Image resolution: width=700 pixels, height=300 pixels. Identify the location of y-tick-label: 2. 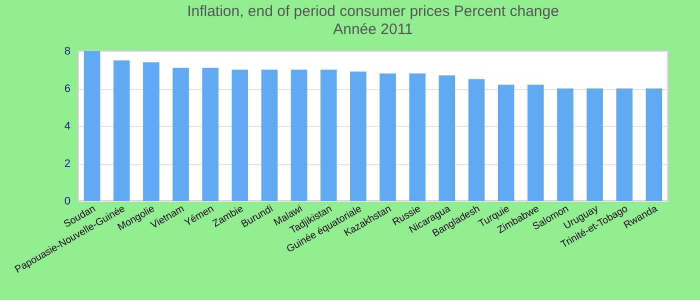
(67, 164).